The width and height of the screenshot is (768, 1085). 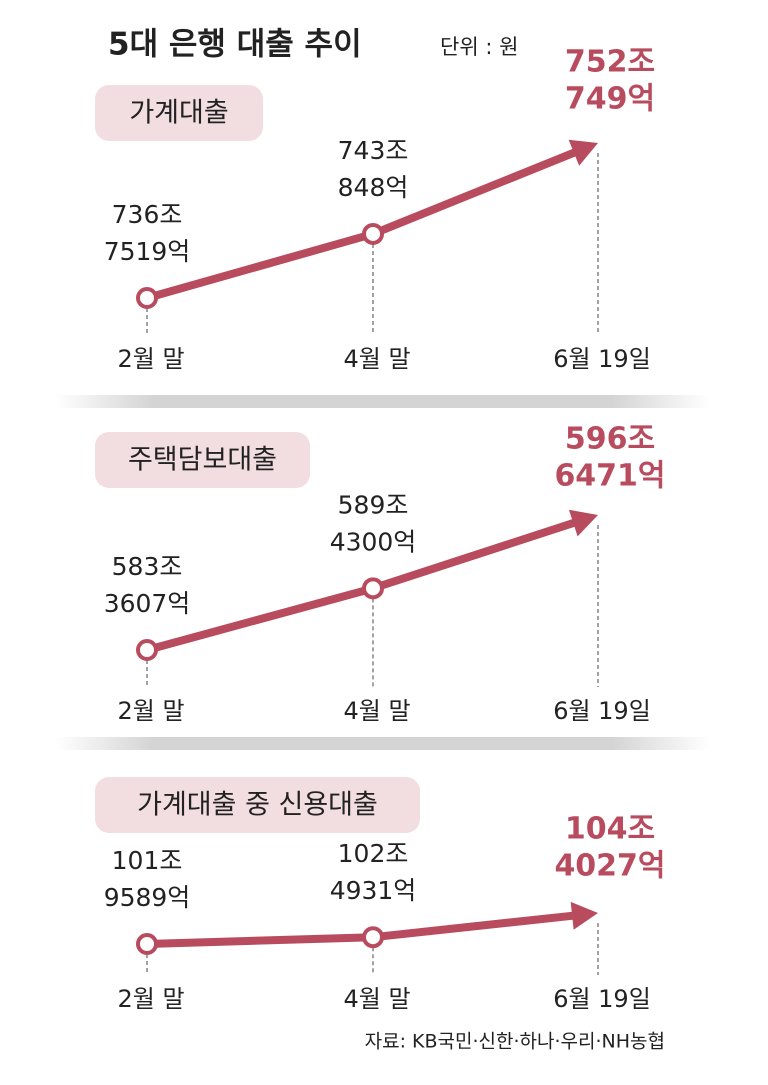 I want to click on unit-note: 단위 : 원, so click(x=479, y=47).